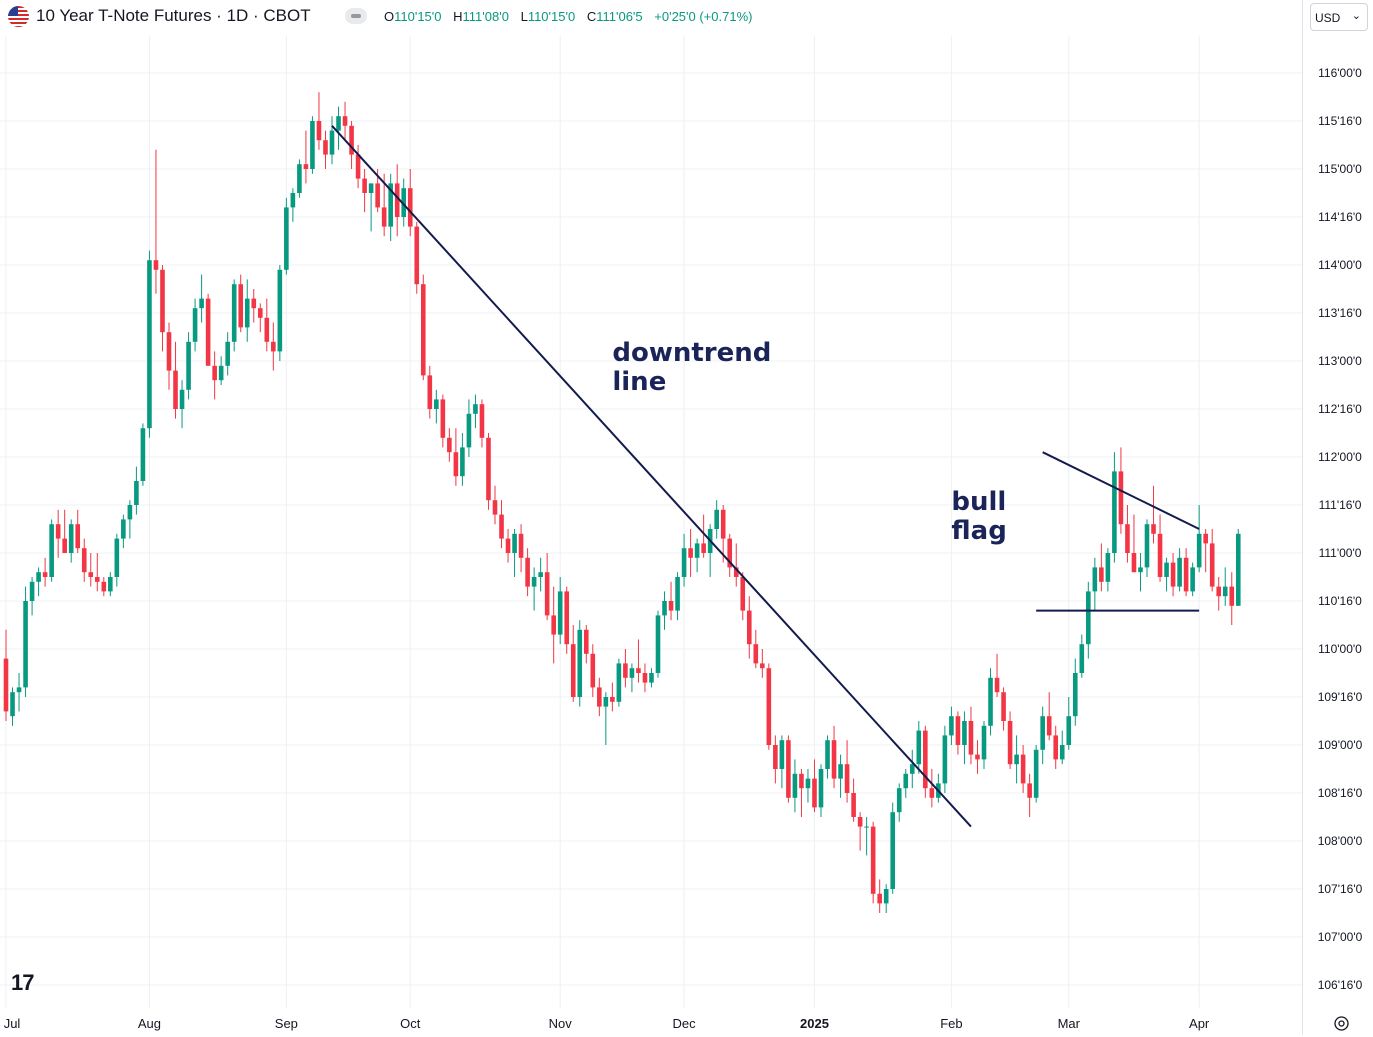 Image resolution: width=1373 pixels, height=1037 pixels. I want to click on market-status-icon, so click(356, 16).